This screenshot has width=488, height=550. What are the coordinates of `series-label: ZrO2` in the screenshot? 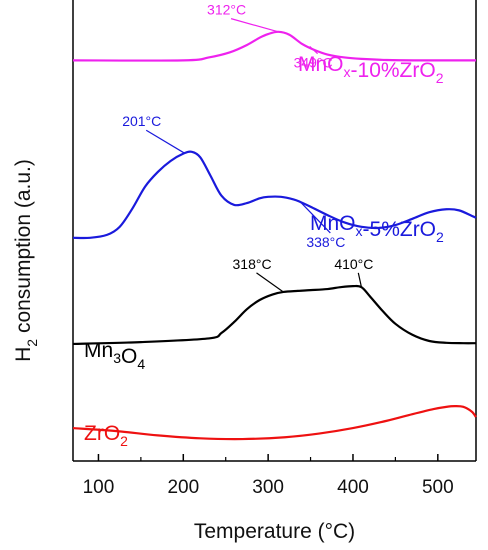 It's located at (106, 435).